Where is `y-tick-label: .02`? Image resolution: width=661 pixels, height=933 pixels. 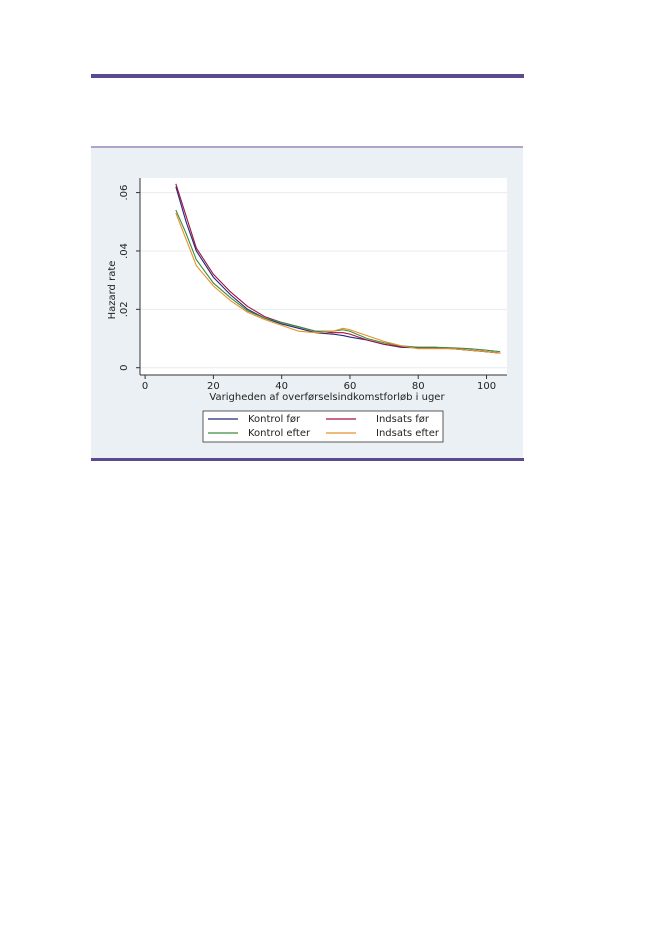 y-tick-label: .02 is located at coordinates (124, 309).